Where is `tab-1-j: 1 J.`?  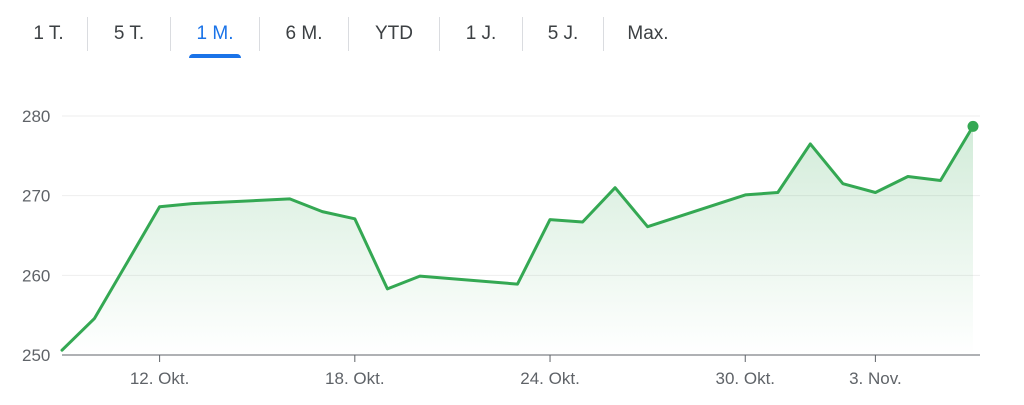 tab-1-j: 1 J. is located at coordinates (481, 33).